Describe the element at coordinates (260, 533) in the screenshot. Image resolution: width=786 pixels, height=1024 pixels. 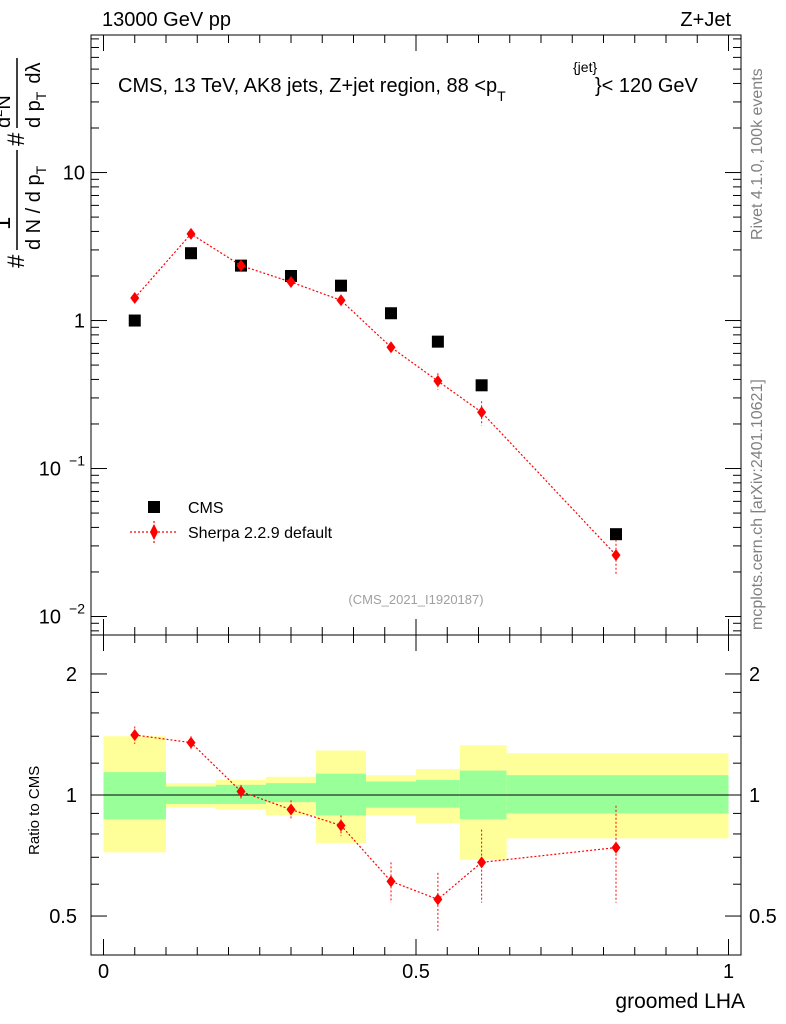
I see `legend-sherpa-label: Sherpa 2.2.9 default` at that location.